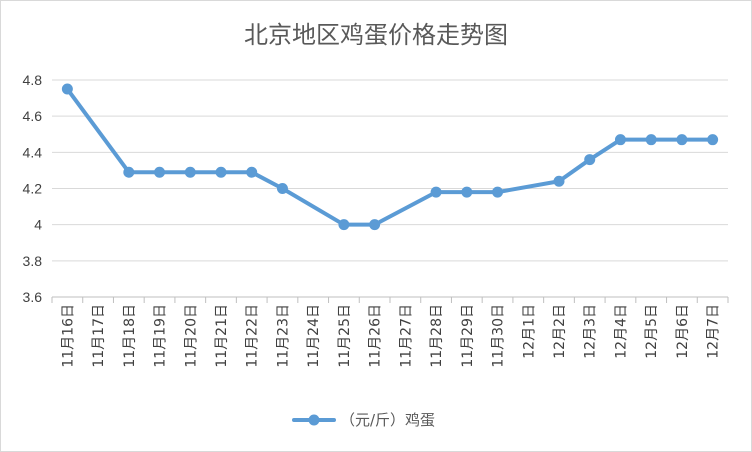  I want to click on y-tick-label: 4.2, so click(33, 189).